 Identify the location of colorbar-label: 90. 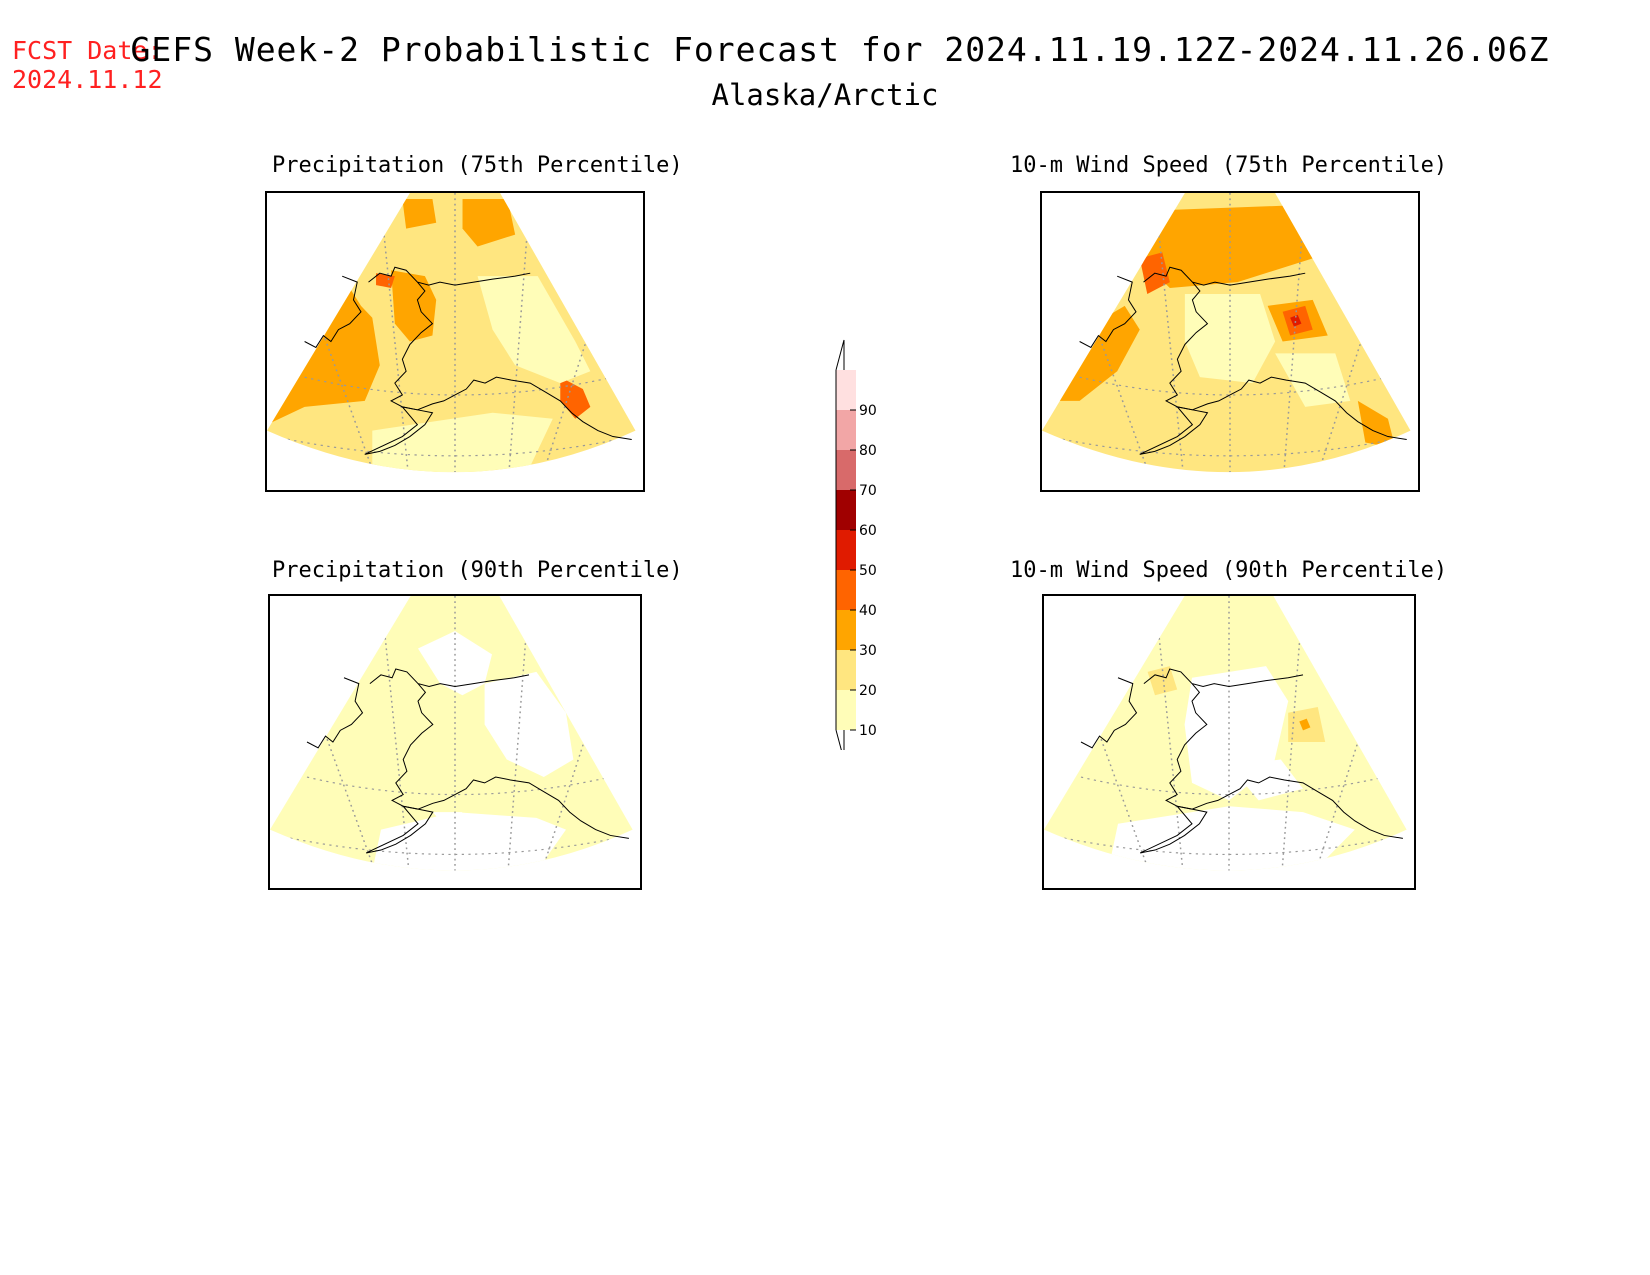
(868, 411).